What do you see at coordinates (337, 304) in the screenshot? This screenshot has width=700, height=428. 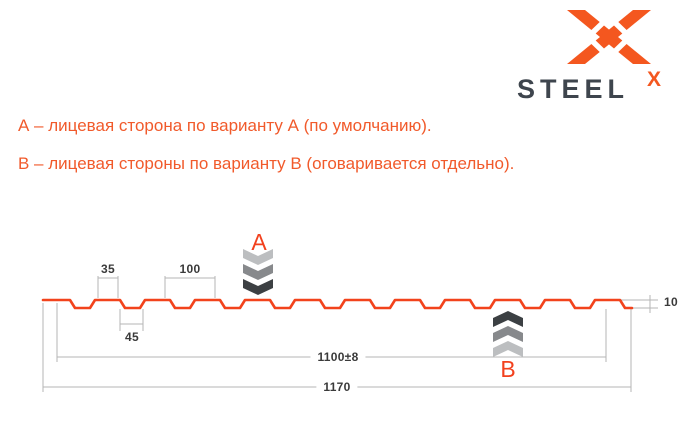 I see `profile-cross-section` at bounding box center [337, 304].